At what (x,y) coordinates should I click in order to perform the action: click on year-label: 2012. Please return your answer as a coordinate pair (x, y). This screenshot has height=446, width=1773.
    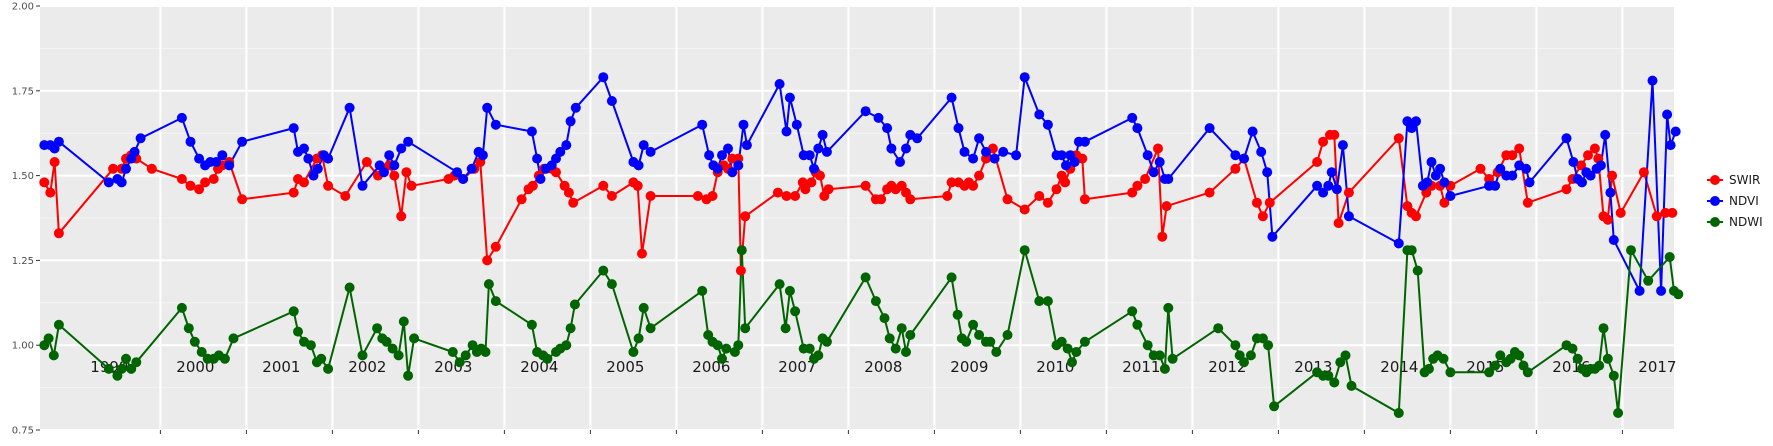
    Looking at the image, I should click on (1227, 367).